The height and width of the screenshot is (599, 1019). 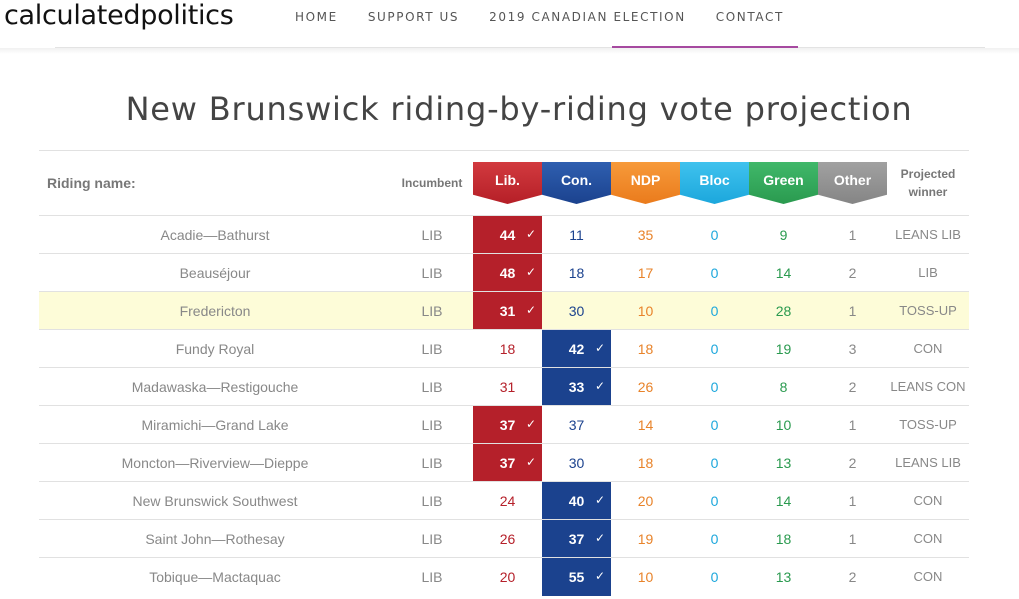 I want to click on table-row: Beauséjour LIB 48 ✓ 18 17 0 14 2 LIB, so click(x=504, y=272).